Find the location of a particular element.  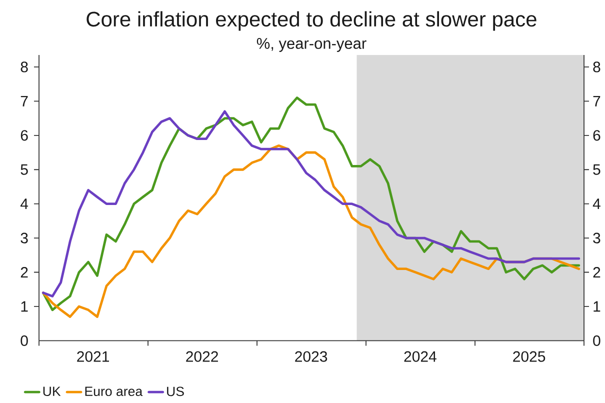

y-tick-label: 8 is located at coordinates (24, 67).